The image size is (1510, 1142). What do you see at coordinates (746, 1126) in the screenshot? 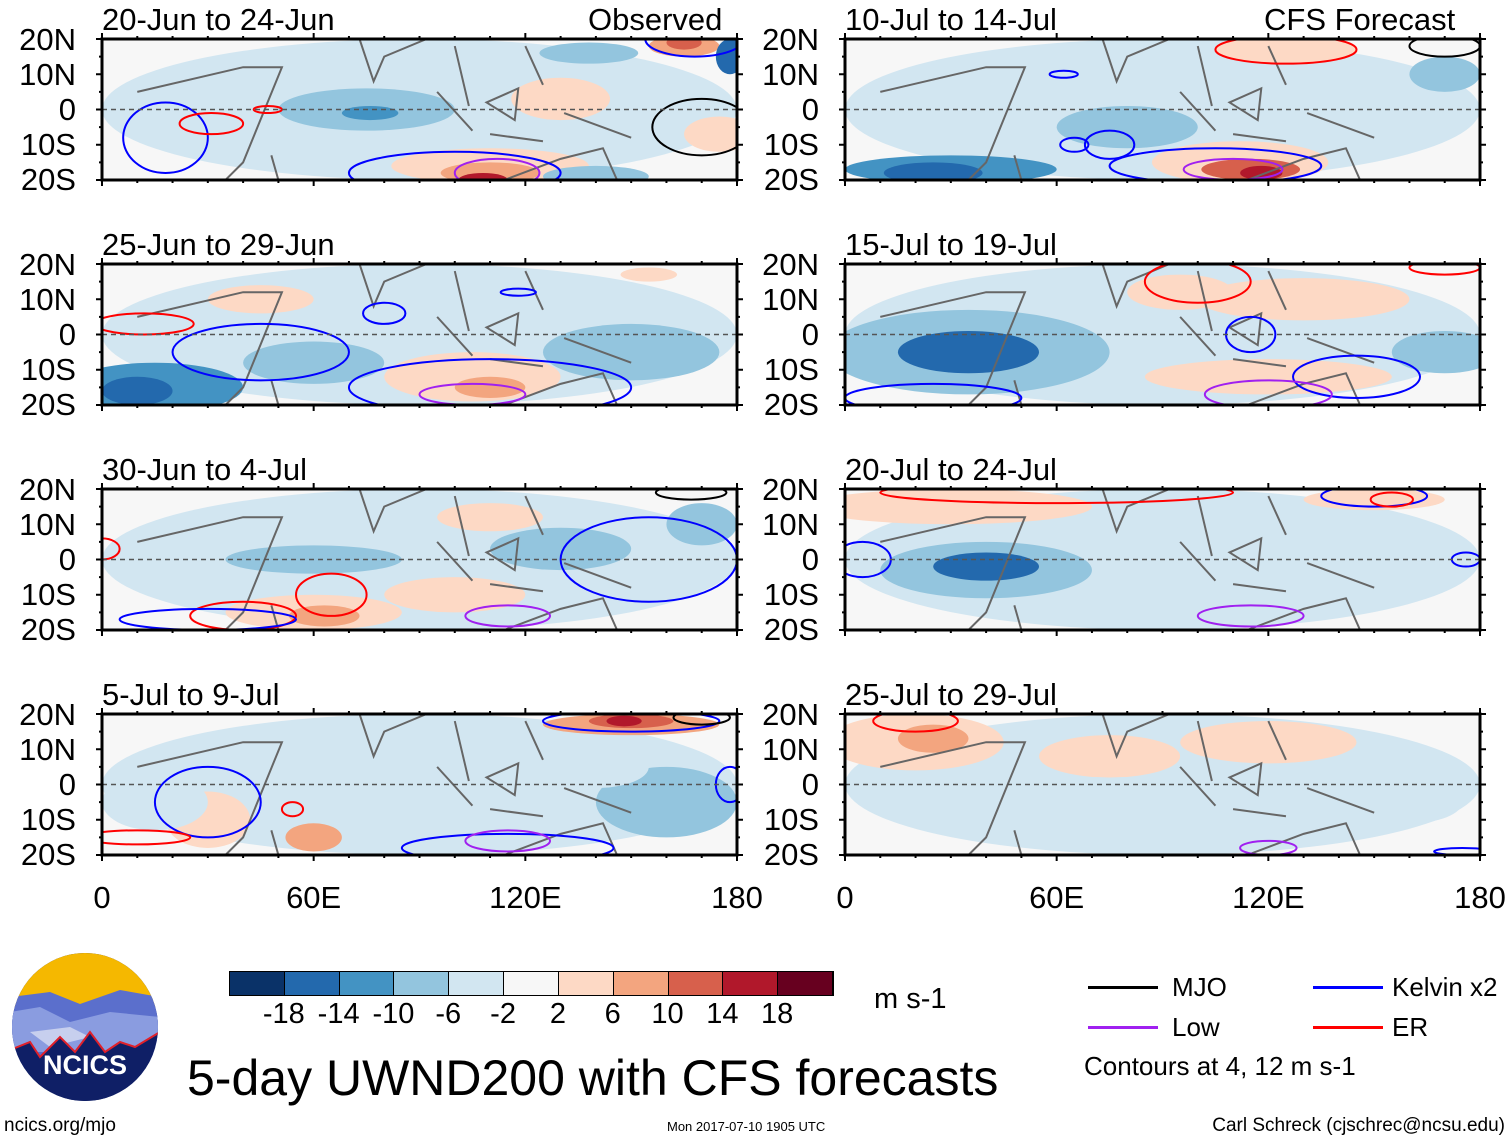
I see `timestamp: Mon 2017-07-10 1905 UTC` at bounding box center [746, 1126].